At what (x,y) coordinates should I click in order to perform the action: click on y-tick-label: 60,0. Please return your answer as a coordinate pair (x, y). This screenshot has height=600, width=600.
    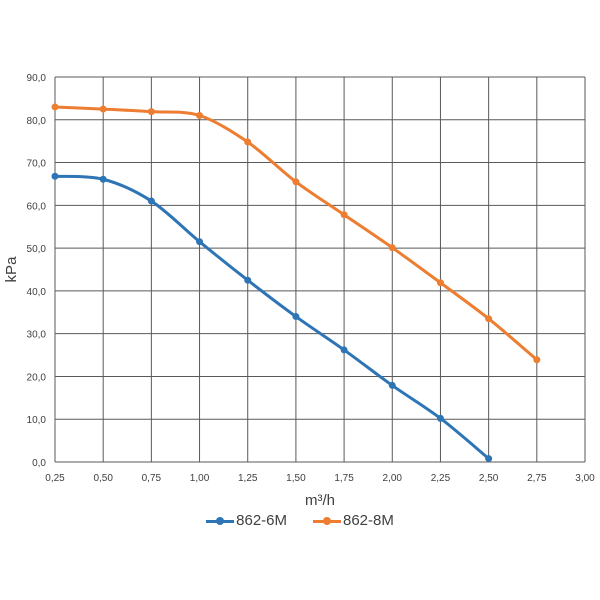
    Looking at the image, I should click on (37, 206).